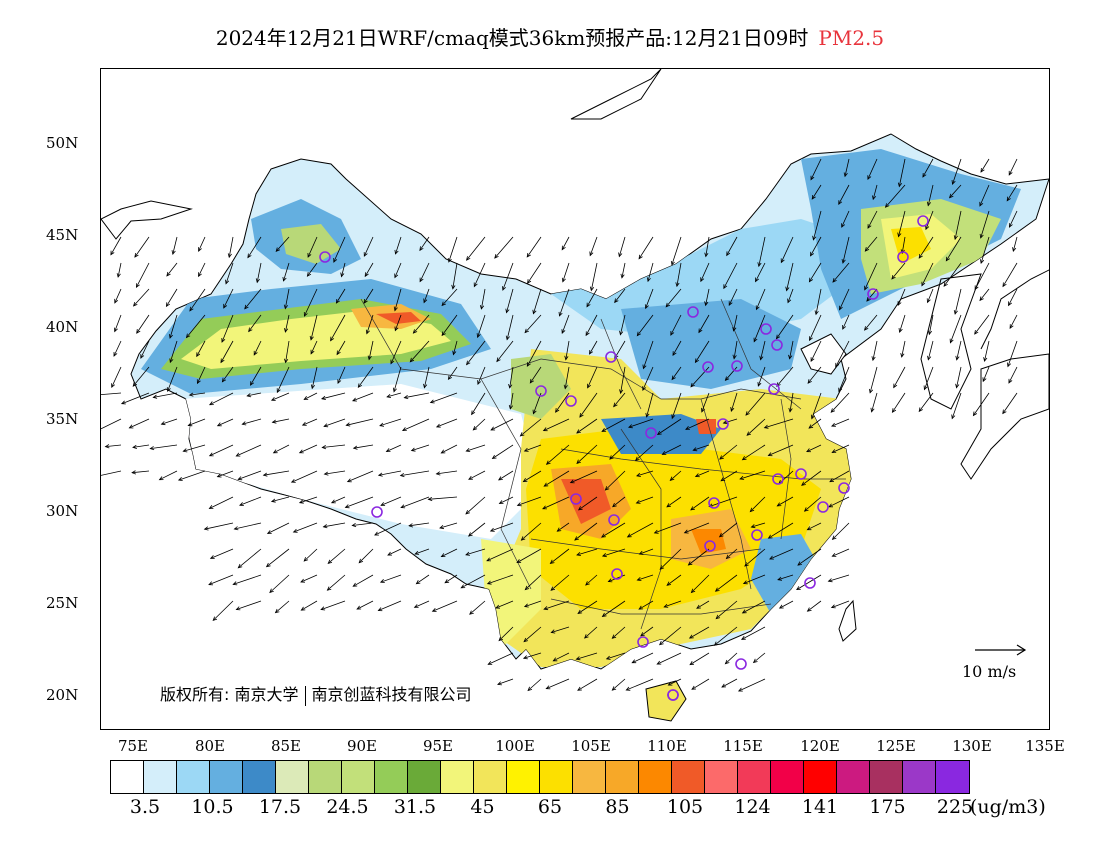  I want to click on lon-label: 95E, so click(438, 746).